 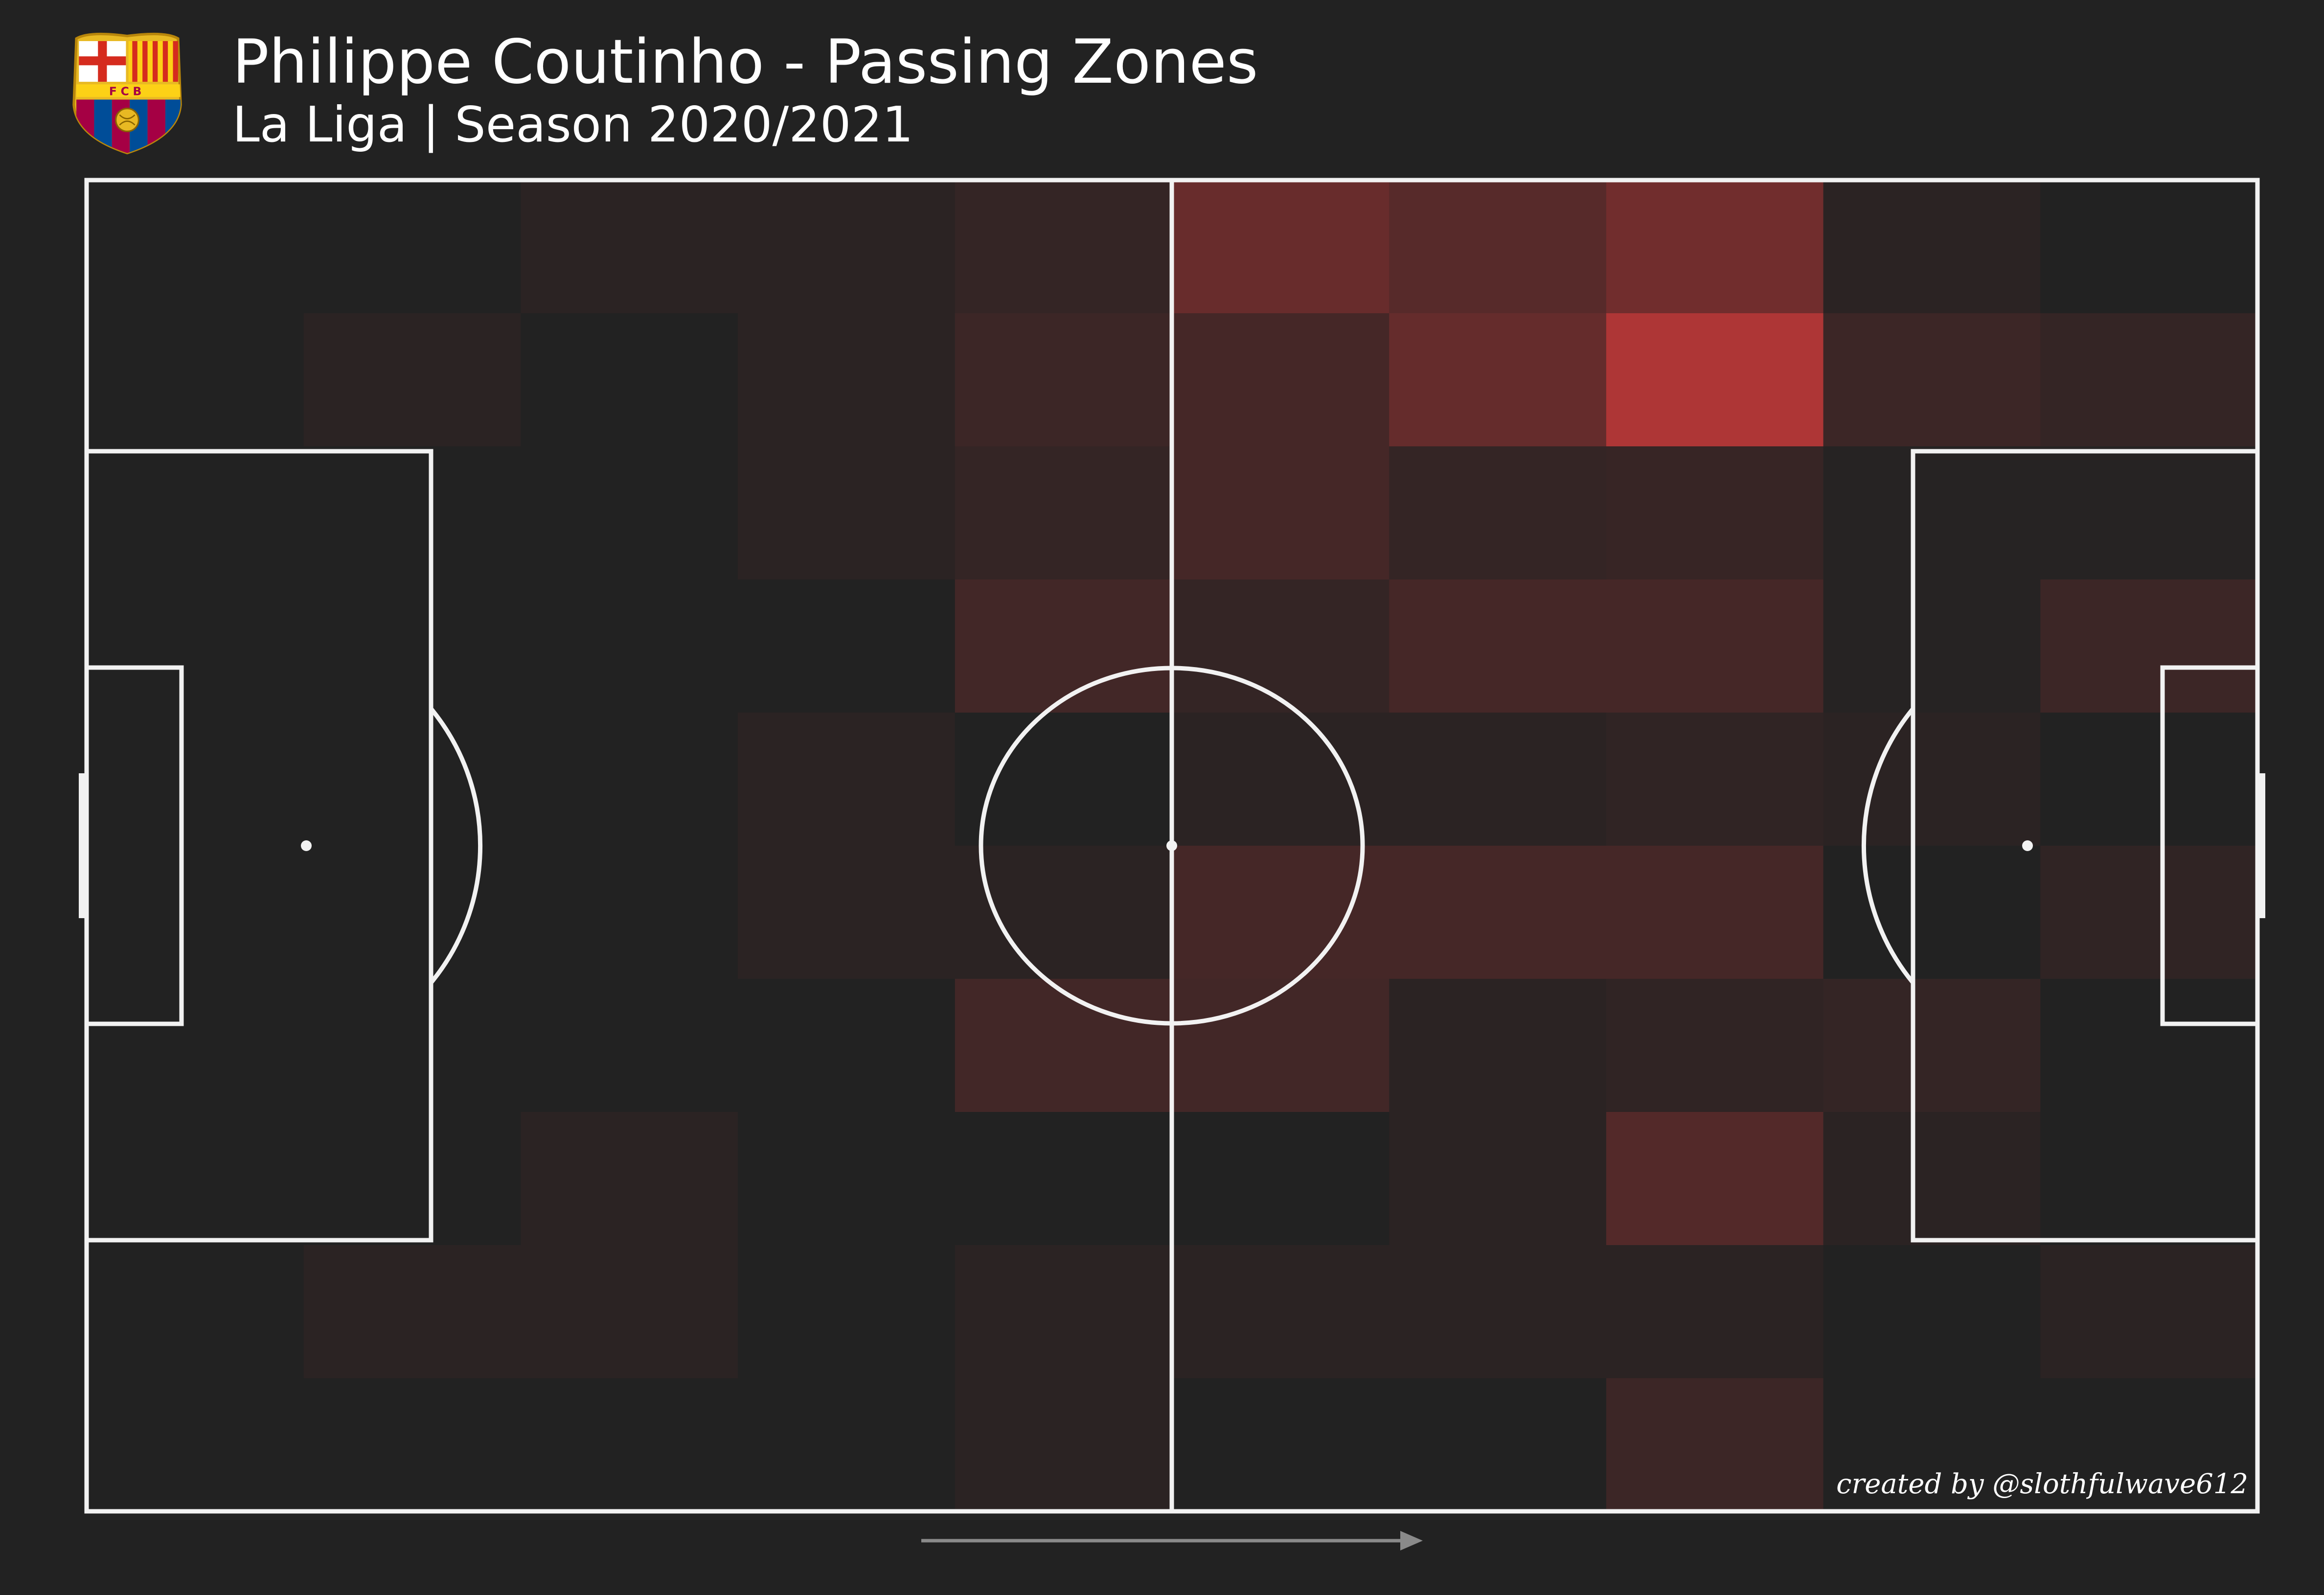 What do you see at coordinates (573, 124) in the screenshot?
I see `chart-subtitle: La Liga | Season 2020/2021` at bounding box center [573, 124].